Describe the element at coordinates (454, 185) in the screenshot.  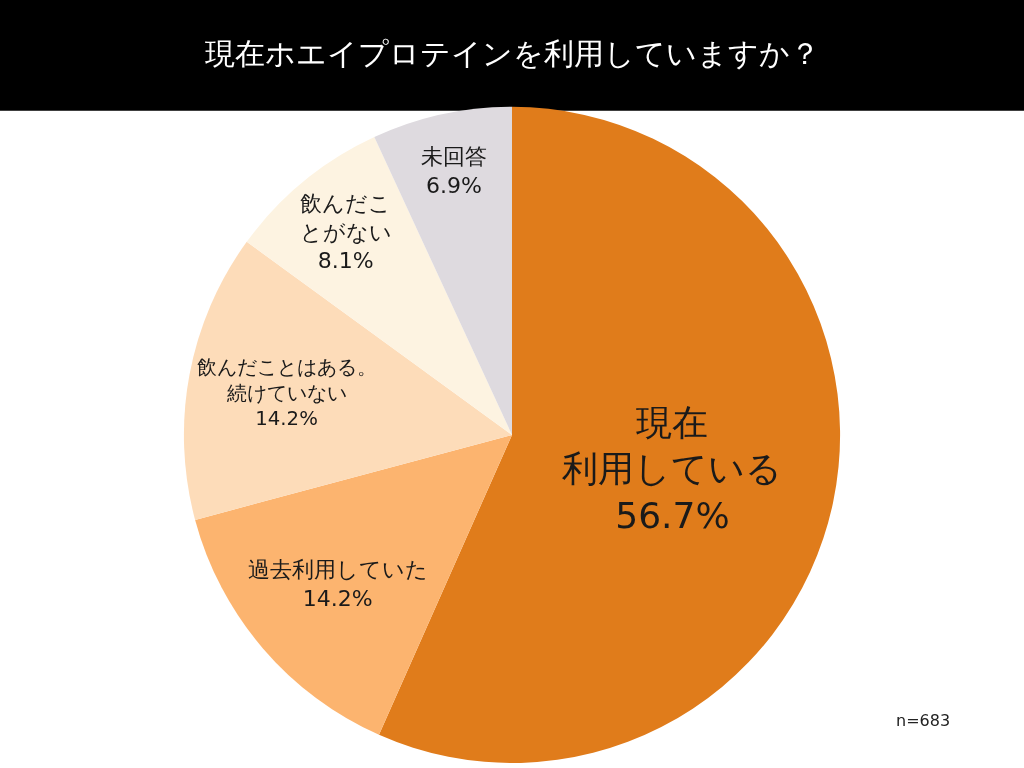
I see `data-label: 6.9%` at that location.